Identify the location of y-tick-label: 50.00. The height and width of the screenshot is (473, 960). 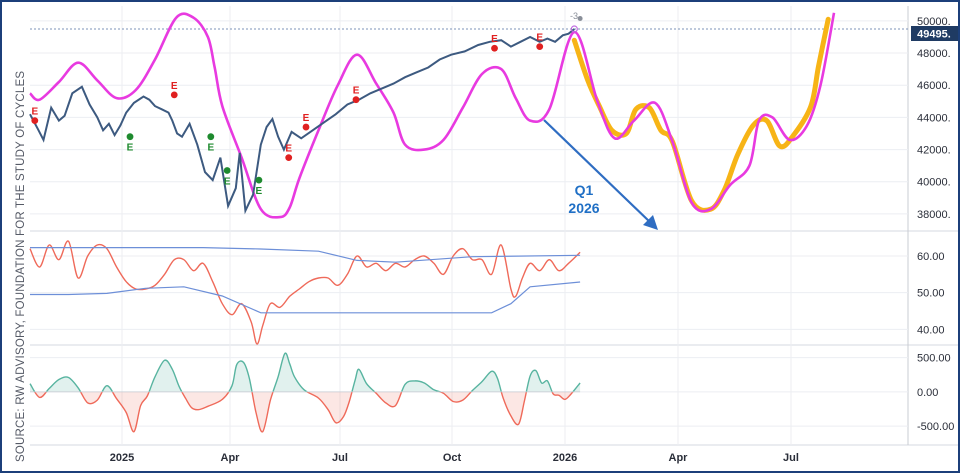
(931, 294).